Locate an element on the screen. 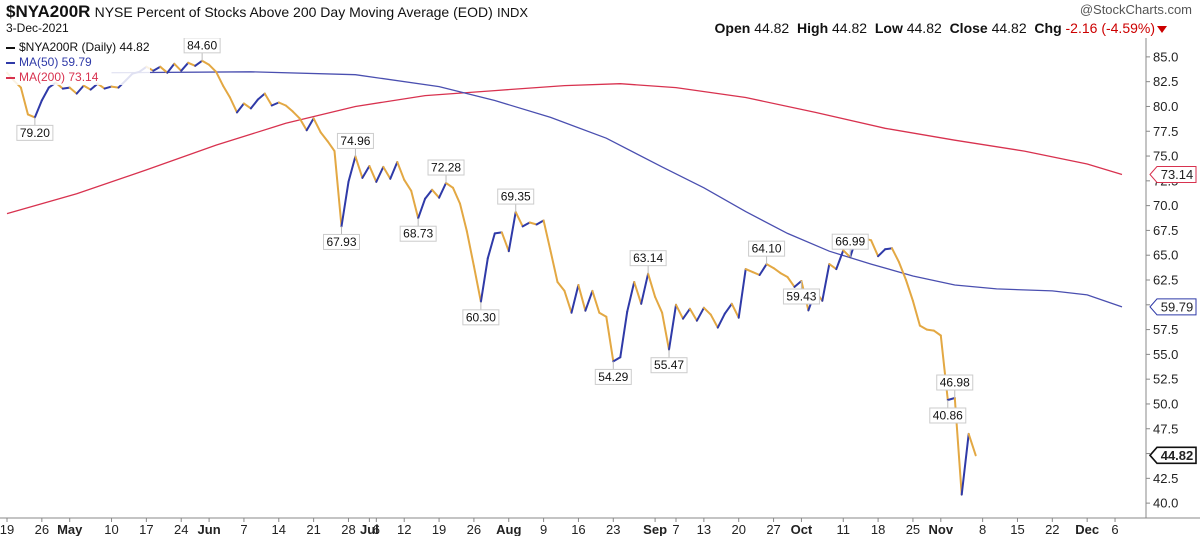 This screenshot has width=1200, height=536. data-label: 79.20 is located at coordinates (35, 133).